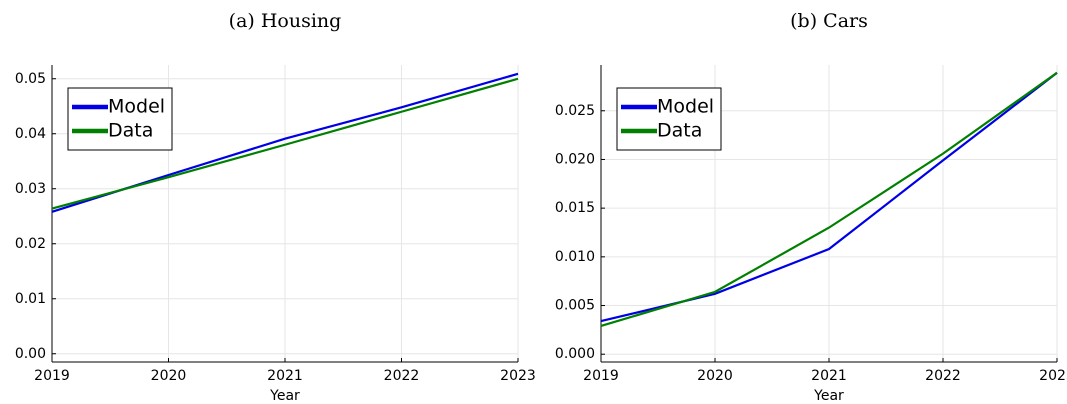 This screenshot has width=1067, height=404. What do you see at coordinates (575, 257) in the screenshot?
I see `y-tick-label: 0.010` at bounding box center [575, 257].